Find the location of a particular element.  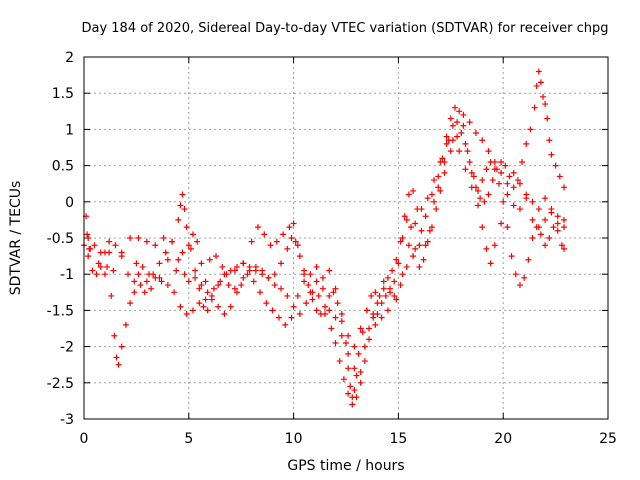

x-tick-label: 5 is located at coordinates (188, 439).